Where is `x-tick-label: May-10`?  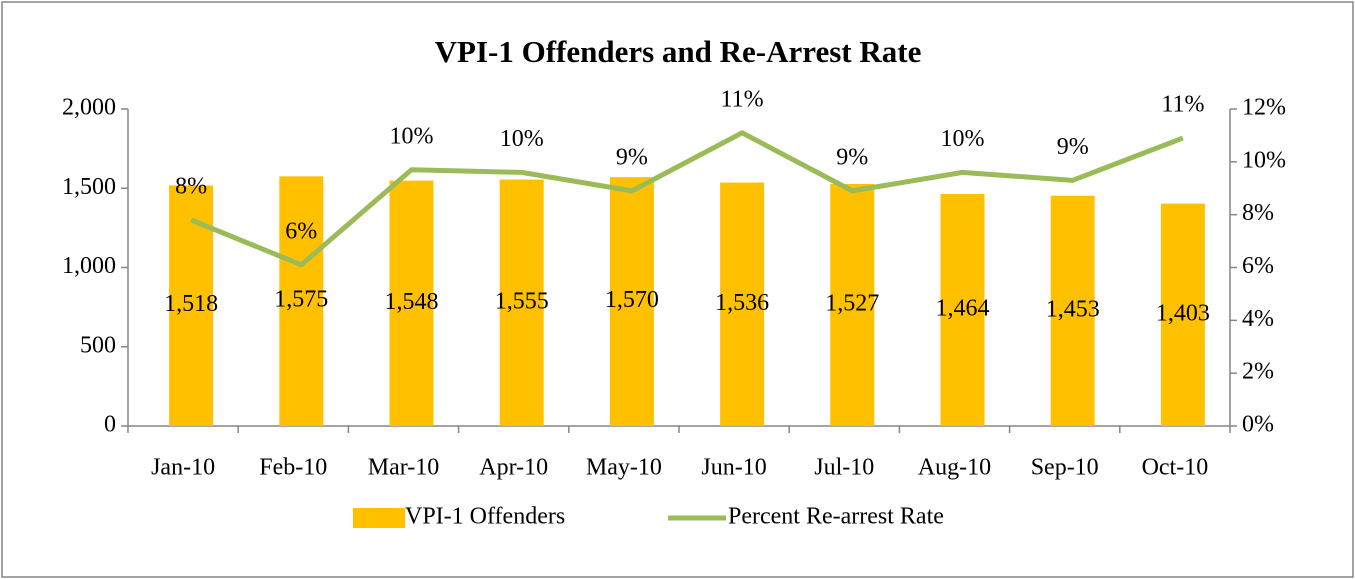 x-tick-label: May-10 is located at coordinates (624, 468).